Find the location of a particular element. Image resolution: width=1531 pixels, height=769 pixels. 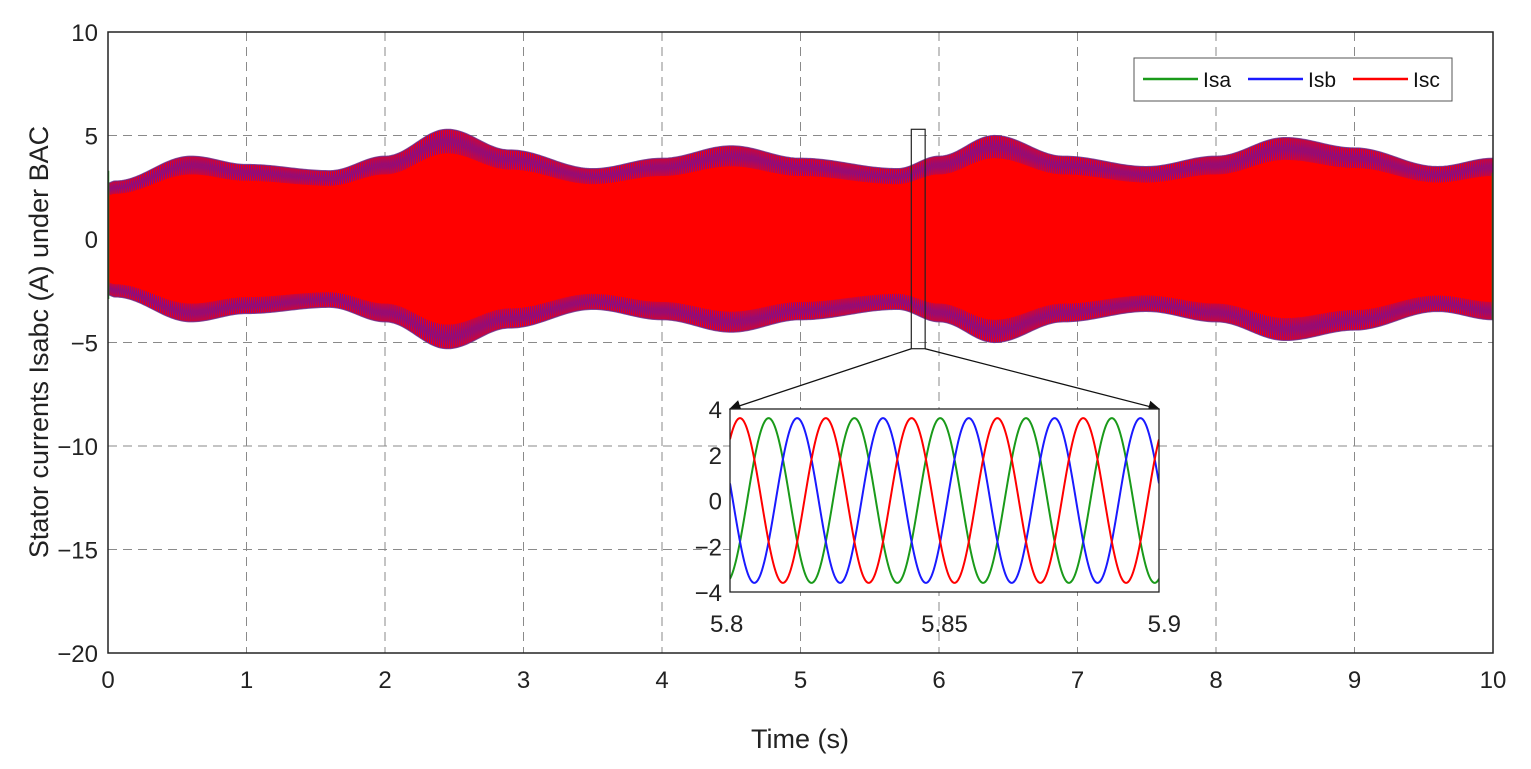

main-x-tick-labels: 0 1 2 3 4 5 6 7 8 9 10 is located at coordinates (803, 680).